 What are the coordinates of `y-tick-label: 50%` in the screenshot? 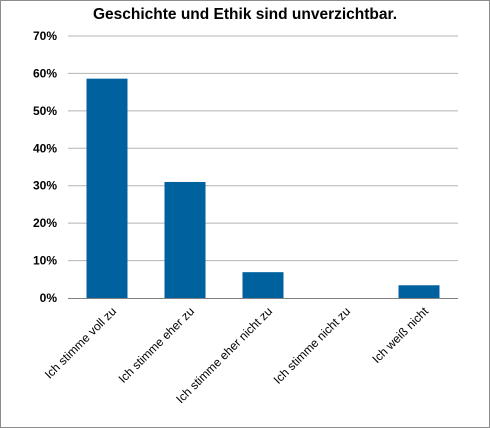 It's located at (45, 111).